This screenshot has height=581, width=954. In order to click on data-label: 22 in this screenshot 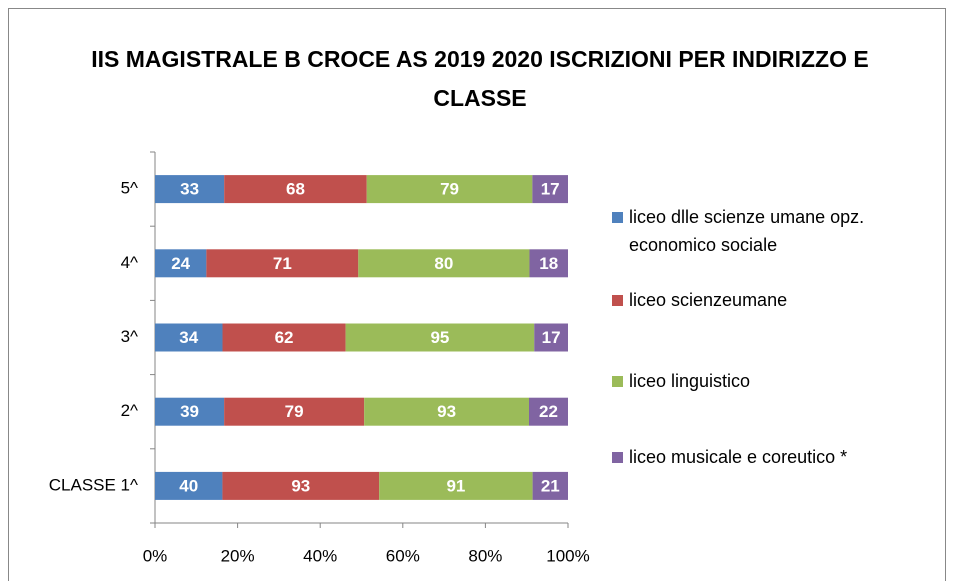, I will do `click(548, 411)`.